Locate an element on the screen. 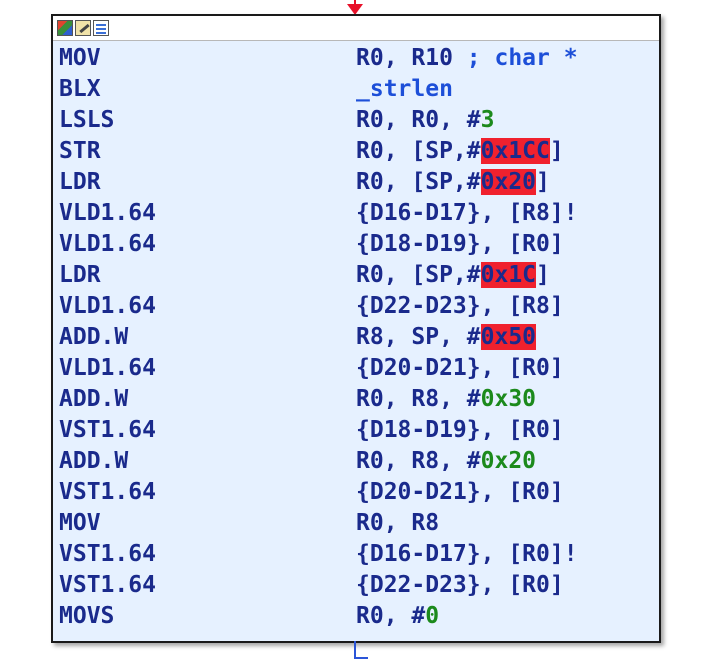 The width and height of the screenshot is (715, 659). immediate-value: 0 is located at coordinates (432, 616).